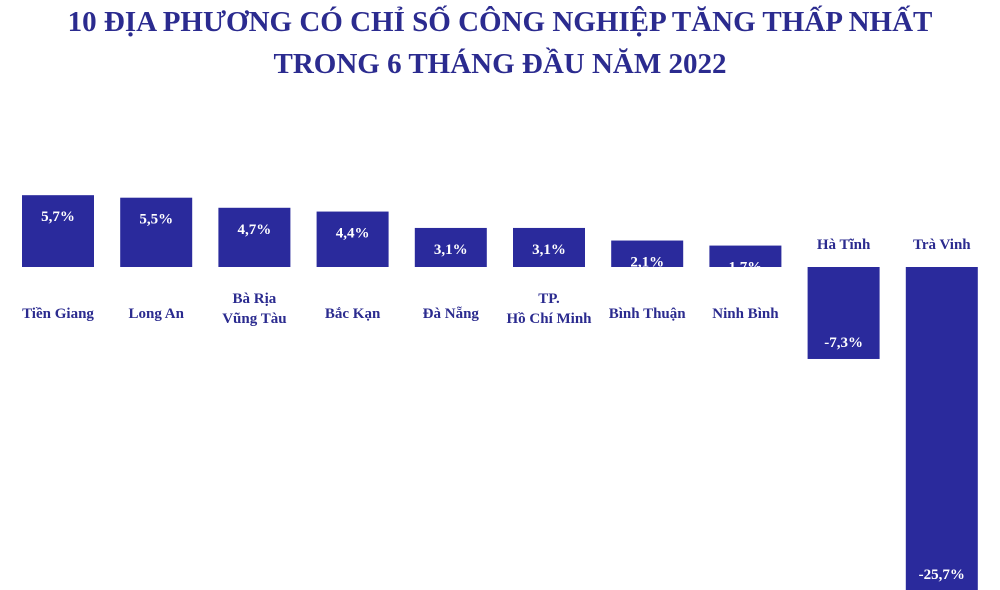  I want to click on data-label: -25,7%, so click(942, 575).